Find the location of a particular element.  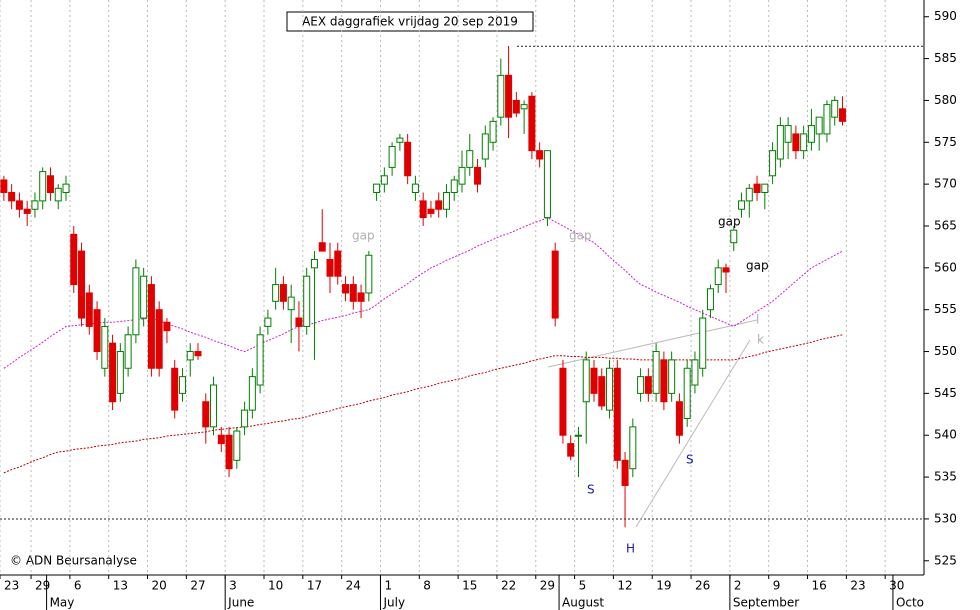

y-tick-label: 570 is located at coordinates (945, 184).